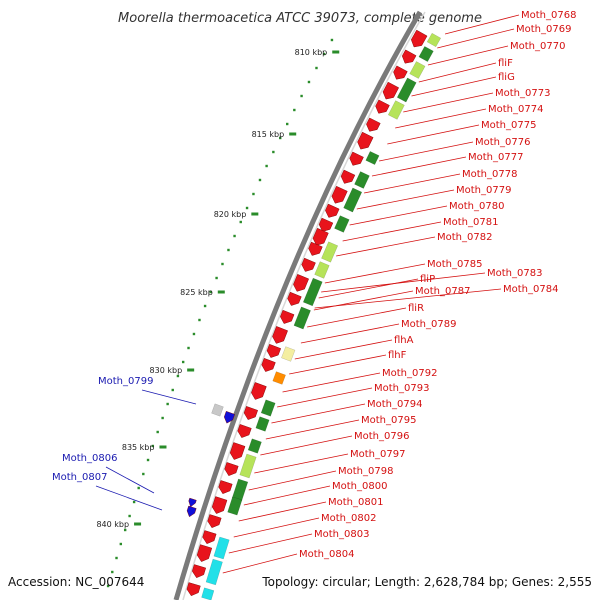 Image resolution: width=600 pixels, height=600 pixels. What do you see at coordinates (268, 134) in the screenshot?
I see `kbp-label: 815 kbp` at bounding box center [268, 134].